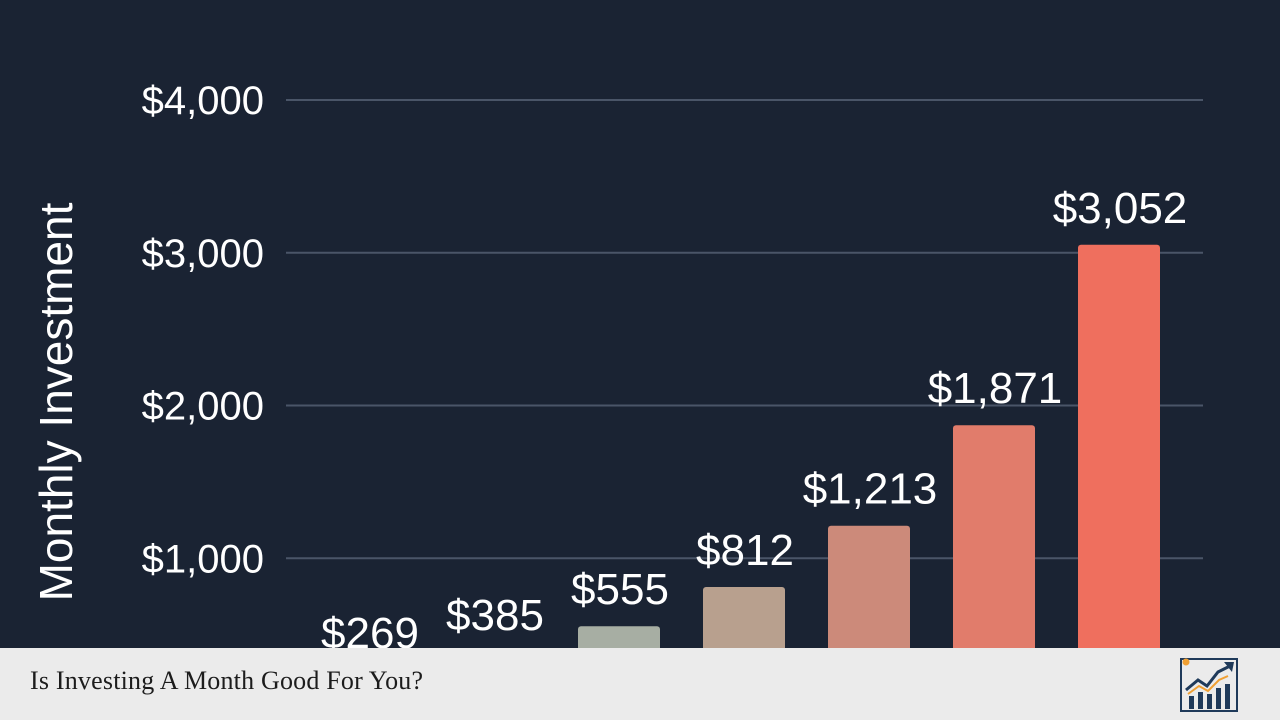 The height and width of the screenshot is (720, 1280). I want to click on y-axis-label: Monthly Investment, so click(56, 401).